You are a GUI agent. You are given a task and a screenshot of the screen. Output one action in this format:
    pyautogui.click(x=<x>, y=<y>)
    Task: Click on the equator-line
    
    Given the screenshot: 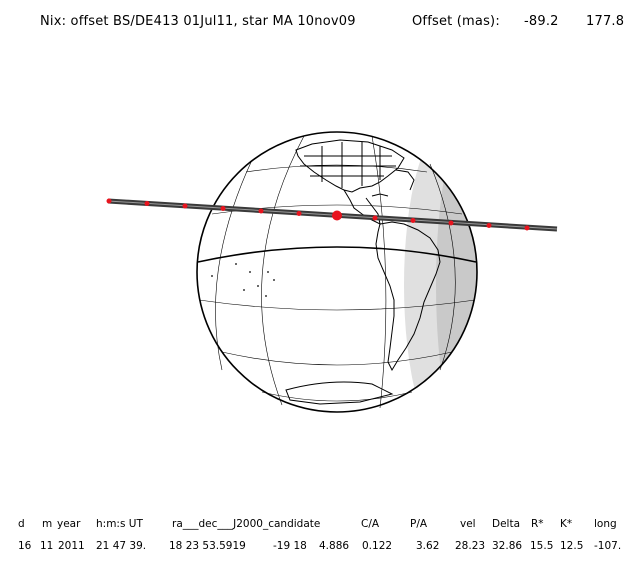 What is the action you would take?
    pyautogui.click(x=337, y=254)
    